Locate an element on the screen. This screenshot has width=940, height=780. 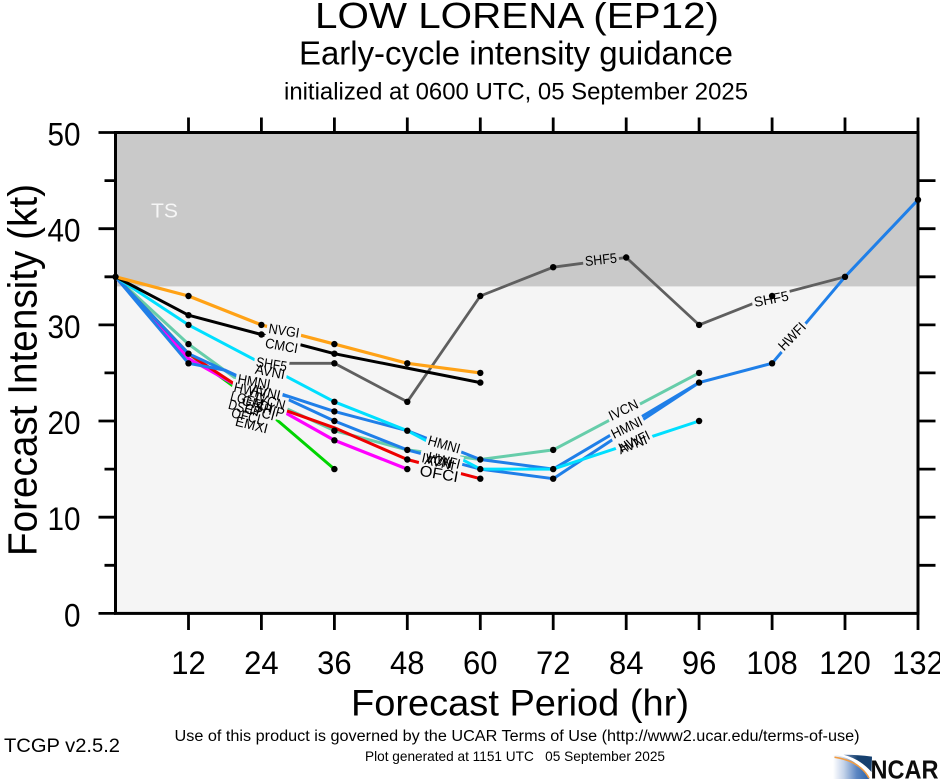
svg-text: NCAR is located at coordinates (905, 768).